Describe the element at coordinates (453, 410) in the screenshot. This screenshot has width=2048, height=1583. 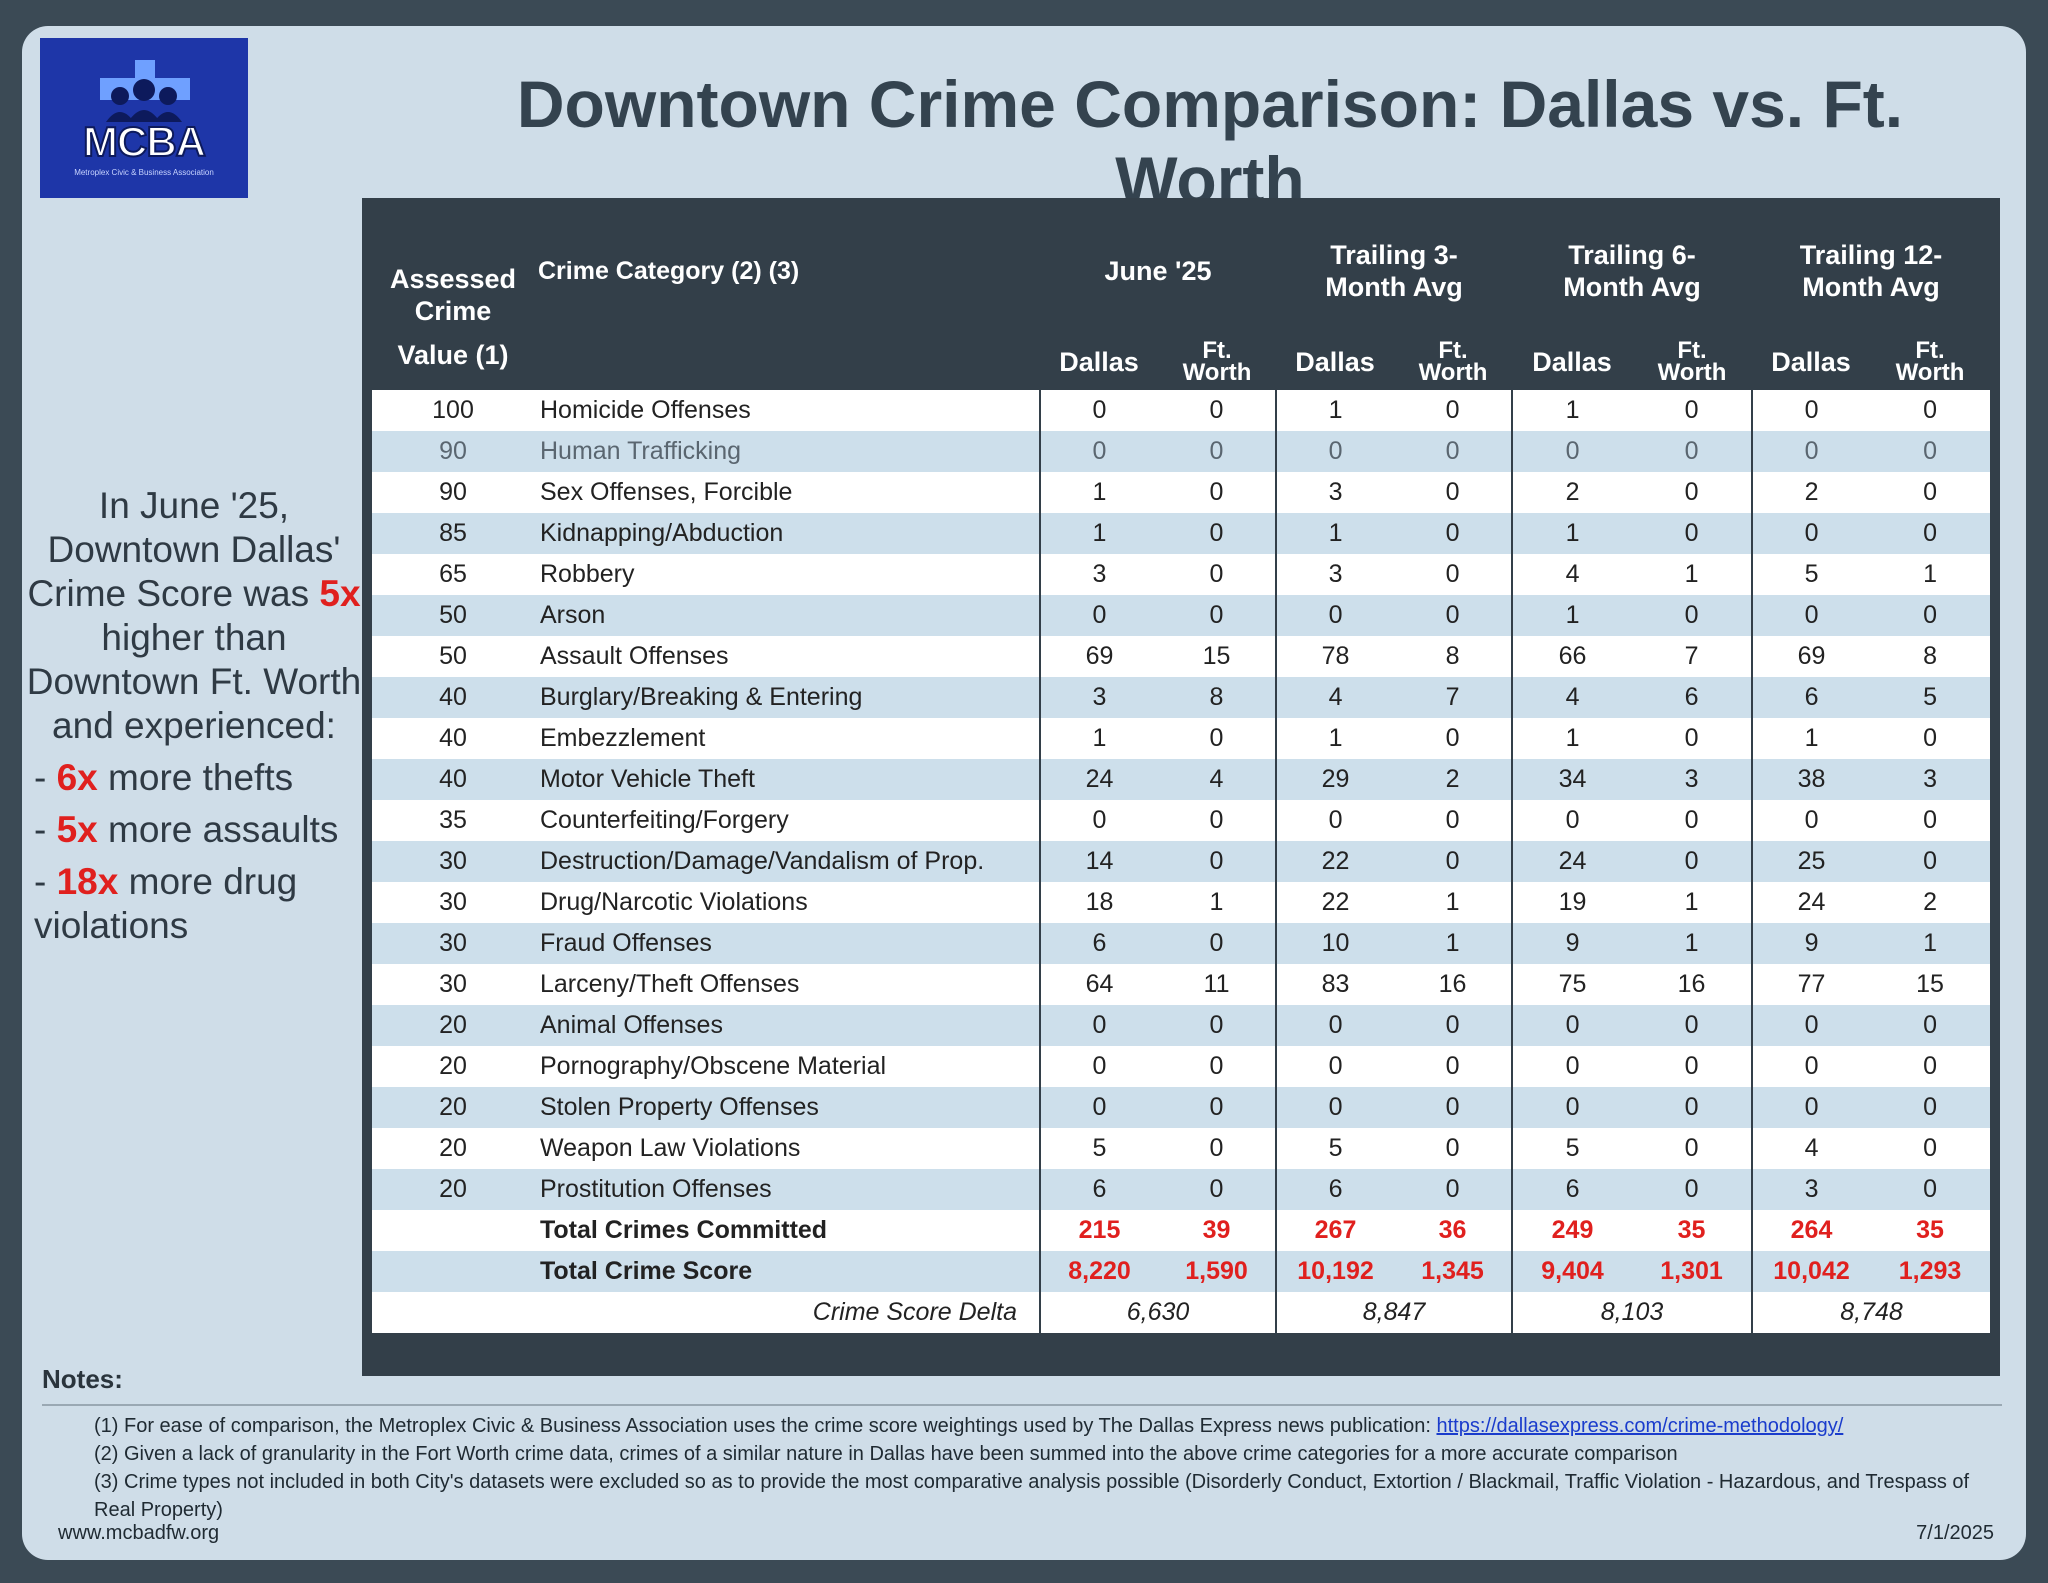
I see `crime-value-cell: 100` at that location.